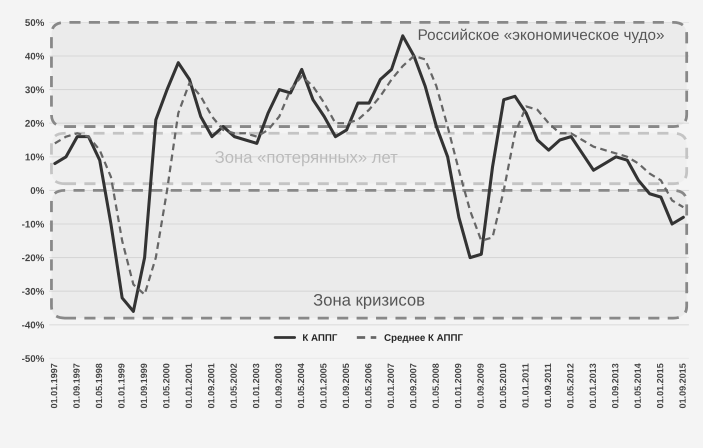  I want to click on x-tick-label: 01.05.2010, so click(503, 386).